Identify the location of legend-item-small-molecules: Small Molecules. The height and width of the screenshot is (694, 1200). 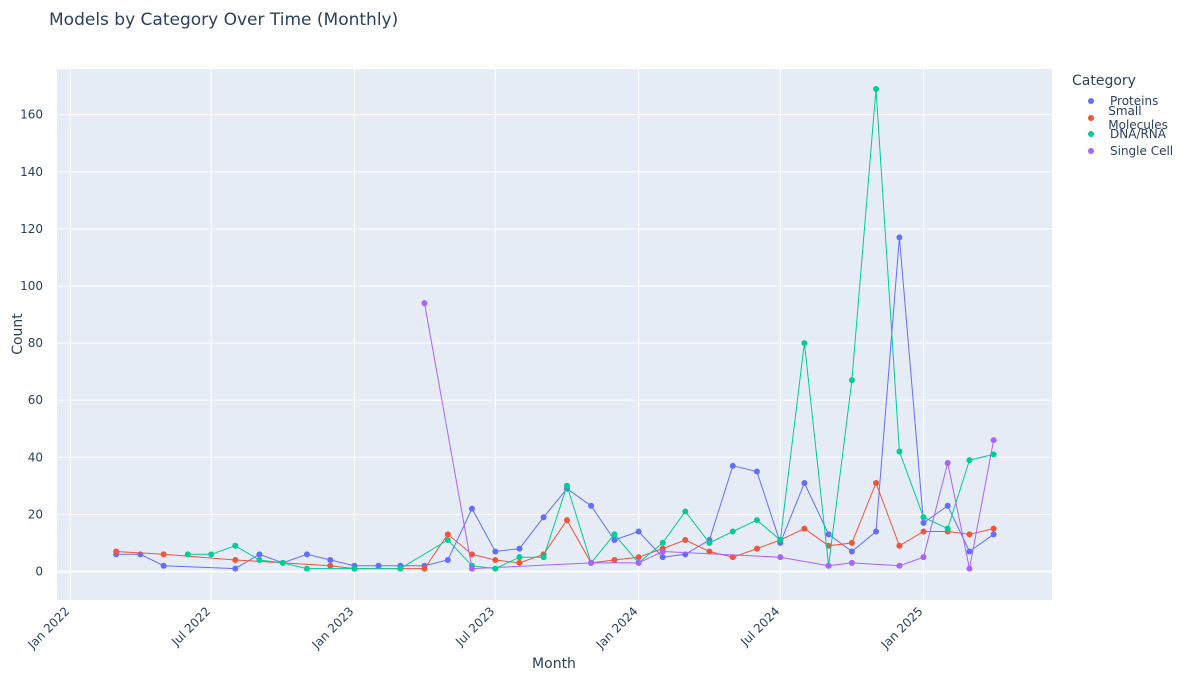
(1136, 118).